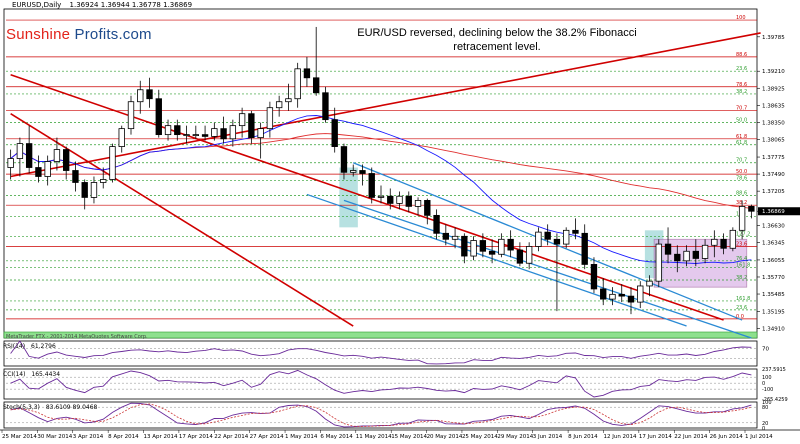  What do you see at coordinates (763, 429) in the screenshot?
I see `stoch-tick-label: 0` at bounding box center [763, 429].